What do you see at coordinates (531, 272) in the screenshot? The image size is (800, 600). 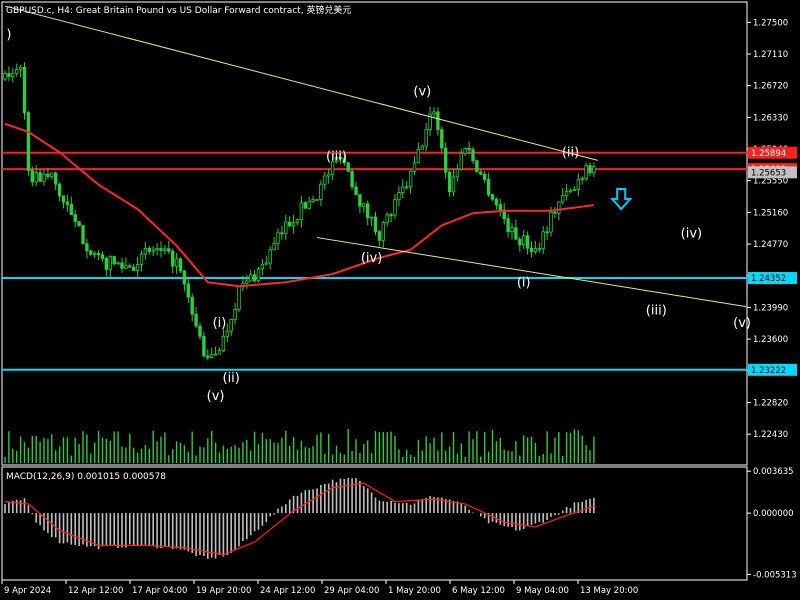 I see `trendline` at bounding box center [531, 272].